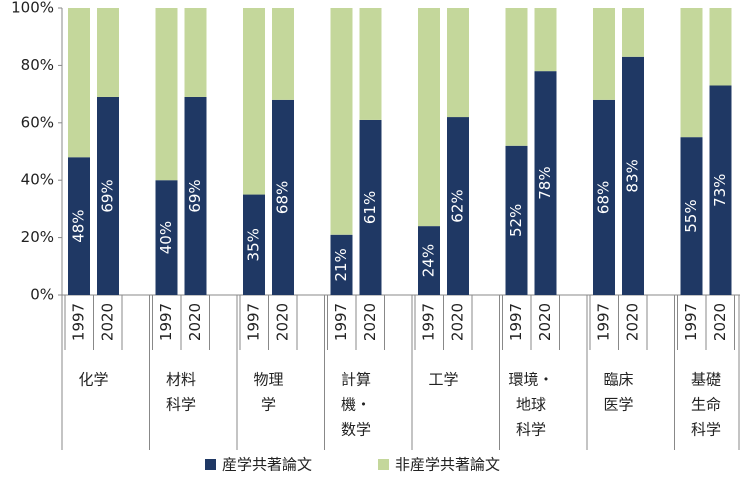 The height and width of the screenshot is (494, 740). I want to click on y-tick-label: 20%, so click(37, 237).